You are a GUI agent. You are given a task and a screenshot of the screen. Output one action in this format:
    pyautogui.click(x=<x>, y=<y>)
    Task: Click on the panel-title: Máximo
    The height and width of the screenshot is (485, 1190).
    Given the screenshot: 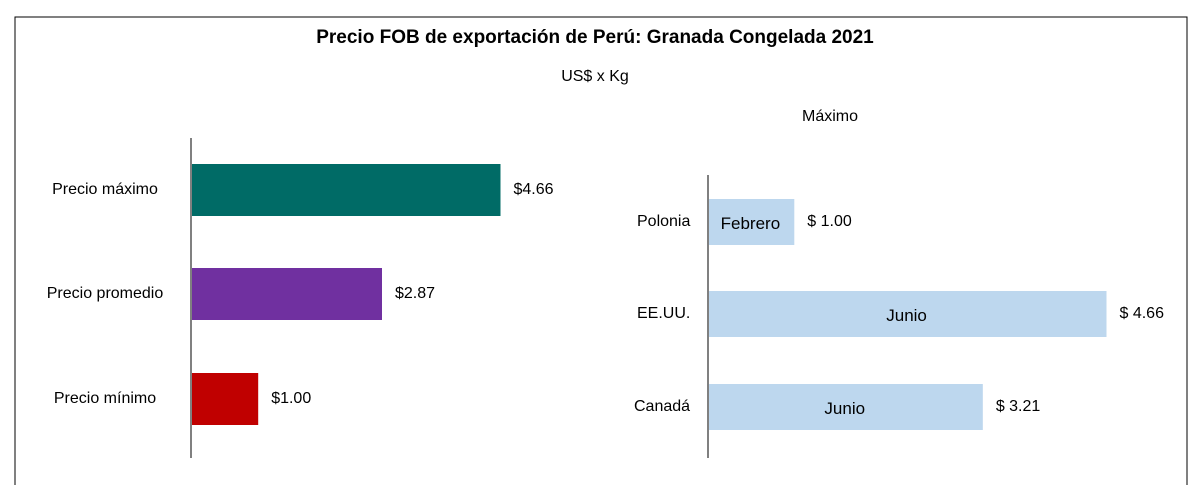 What is the action you would take?
    pyautogui.click(x=829, y=116)
    